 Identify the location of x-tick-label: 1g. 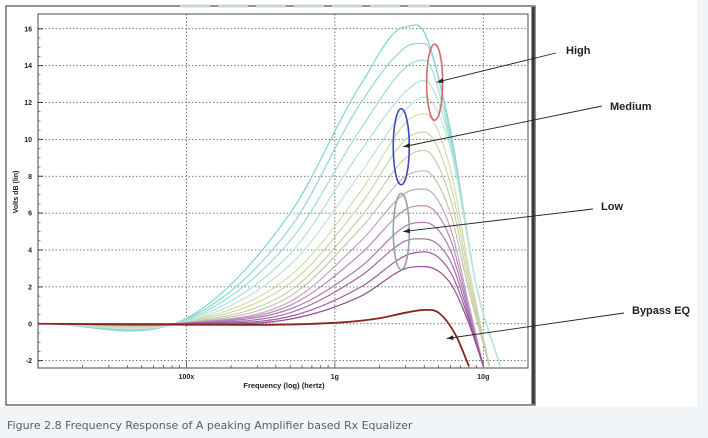
(335, 377).